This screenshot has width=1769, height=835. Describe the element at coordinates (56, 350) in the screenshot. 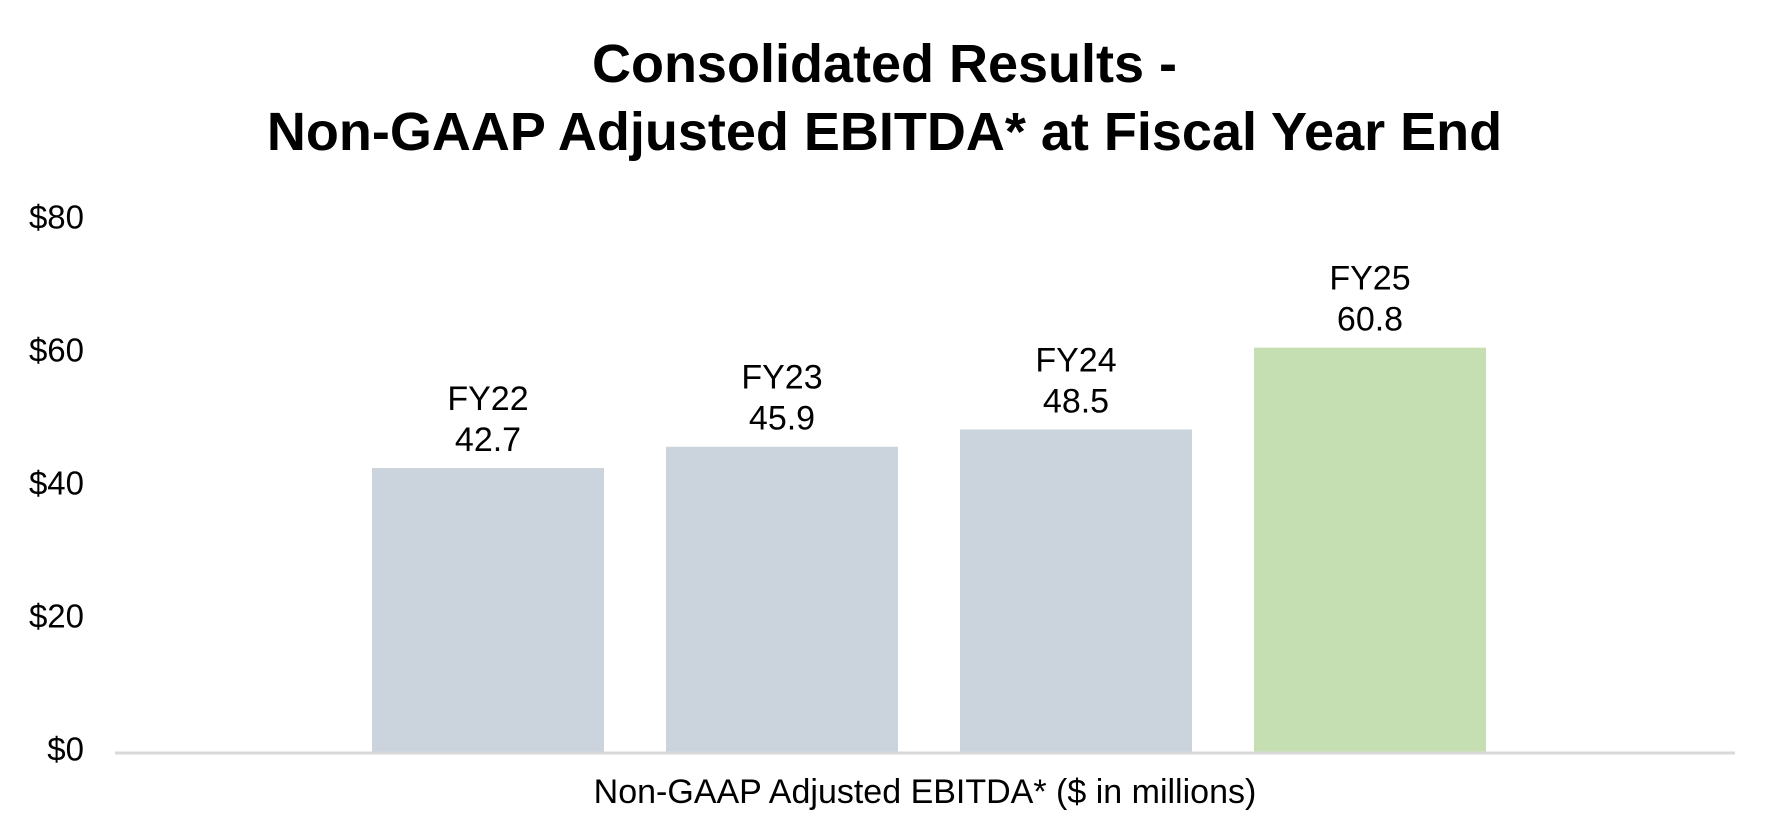

I see `y-tick-label: $60` at that location.